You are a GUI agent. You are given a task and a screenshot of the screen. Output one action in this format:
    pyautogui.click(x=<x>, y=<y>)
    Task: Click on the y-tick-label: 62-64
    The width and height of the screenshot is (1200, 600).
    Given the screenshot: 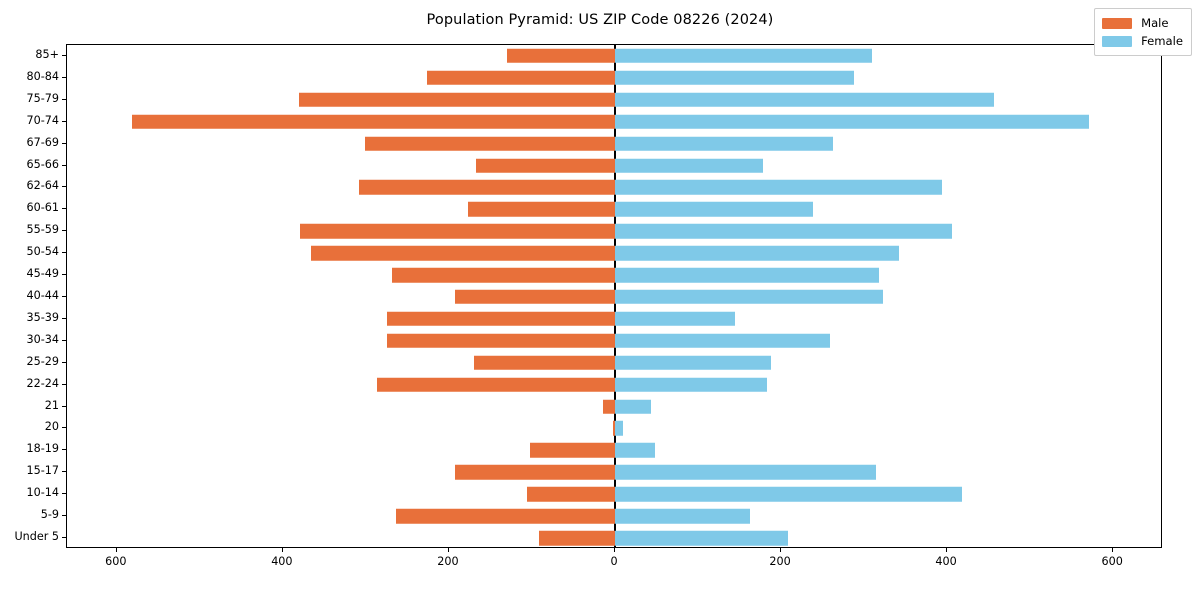 What is the action you would take?
    pyautogui.click(x=42, y=186)
    